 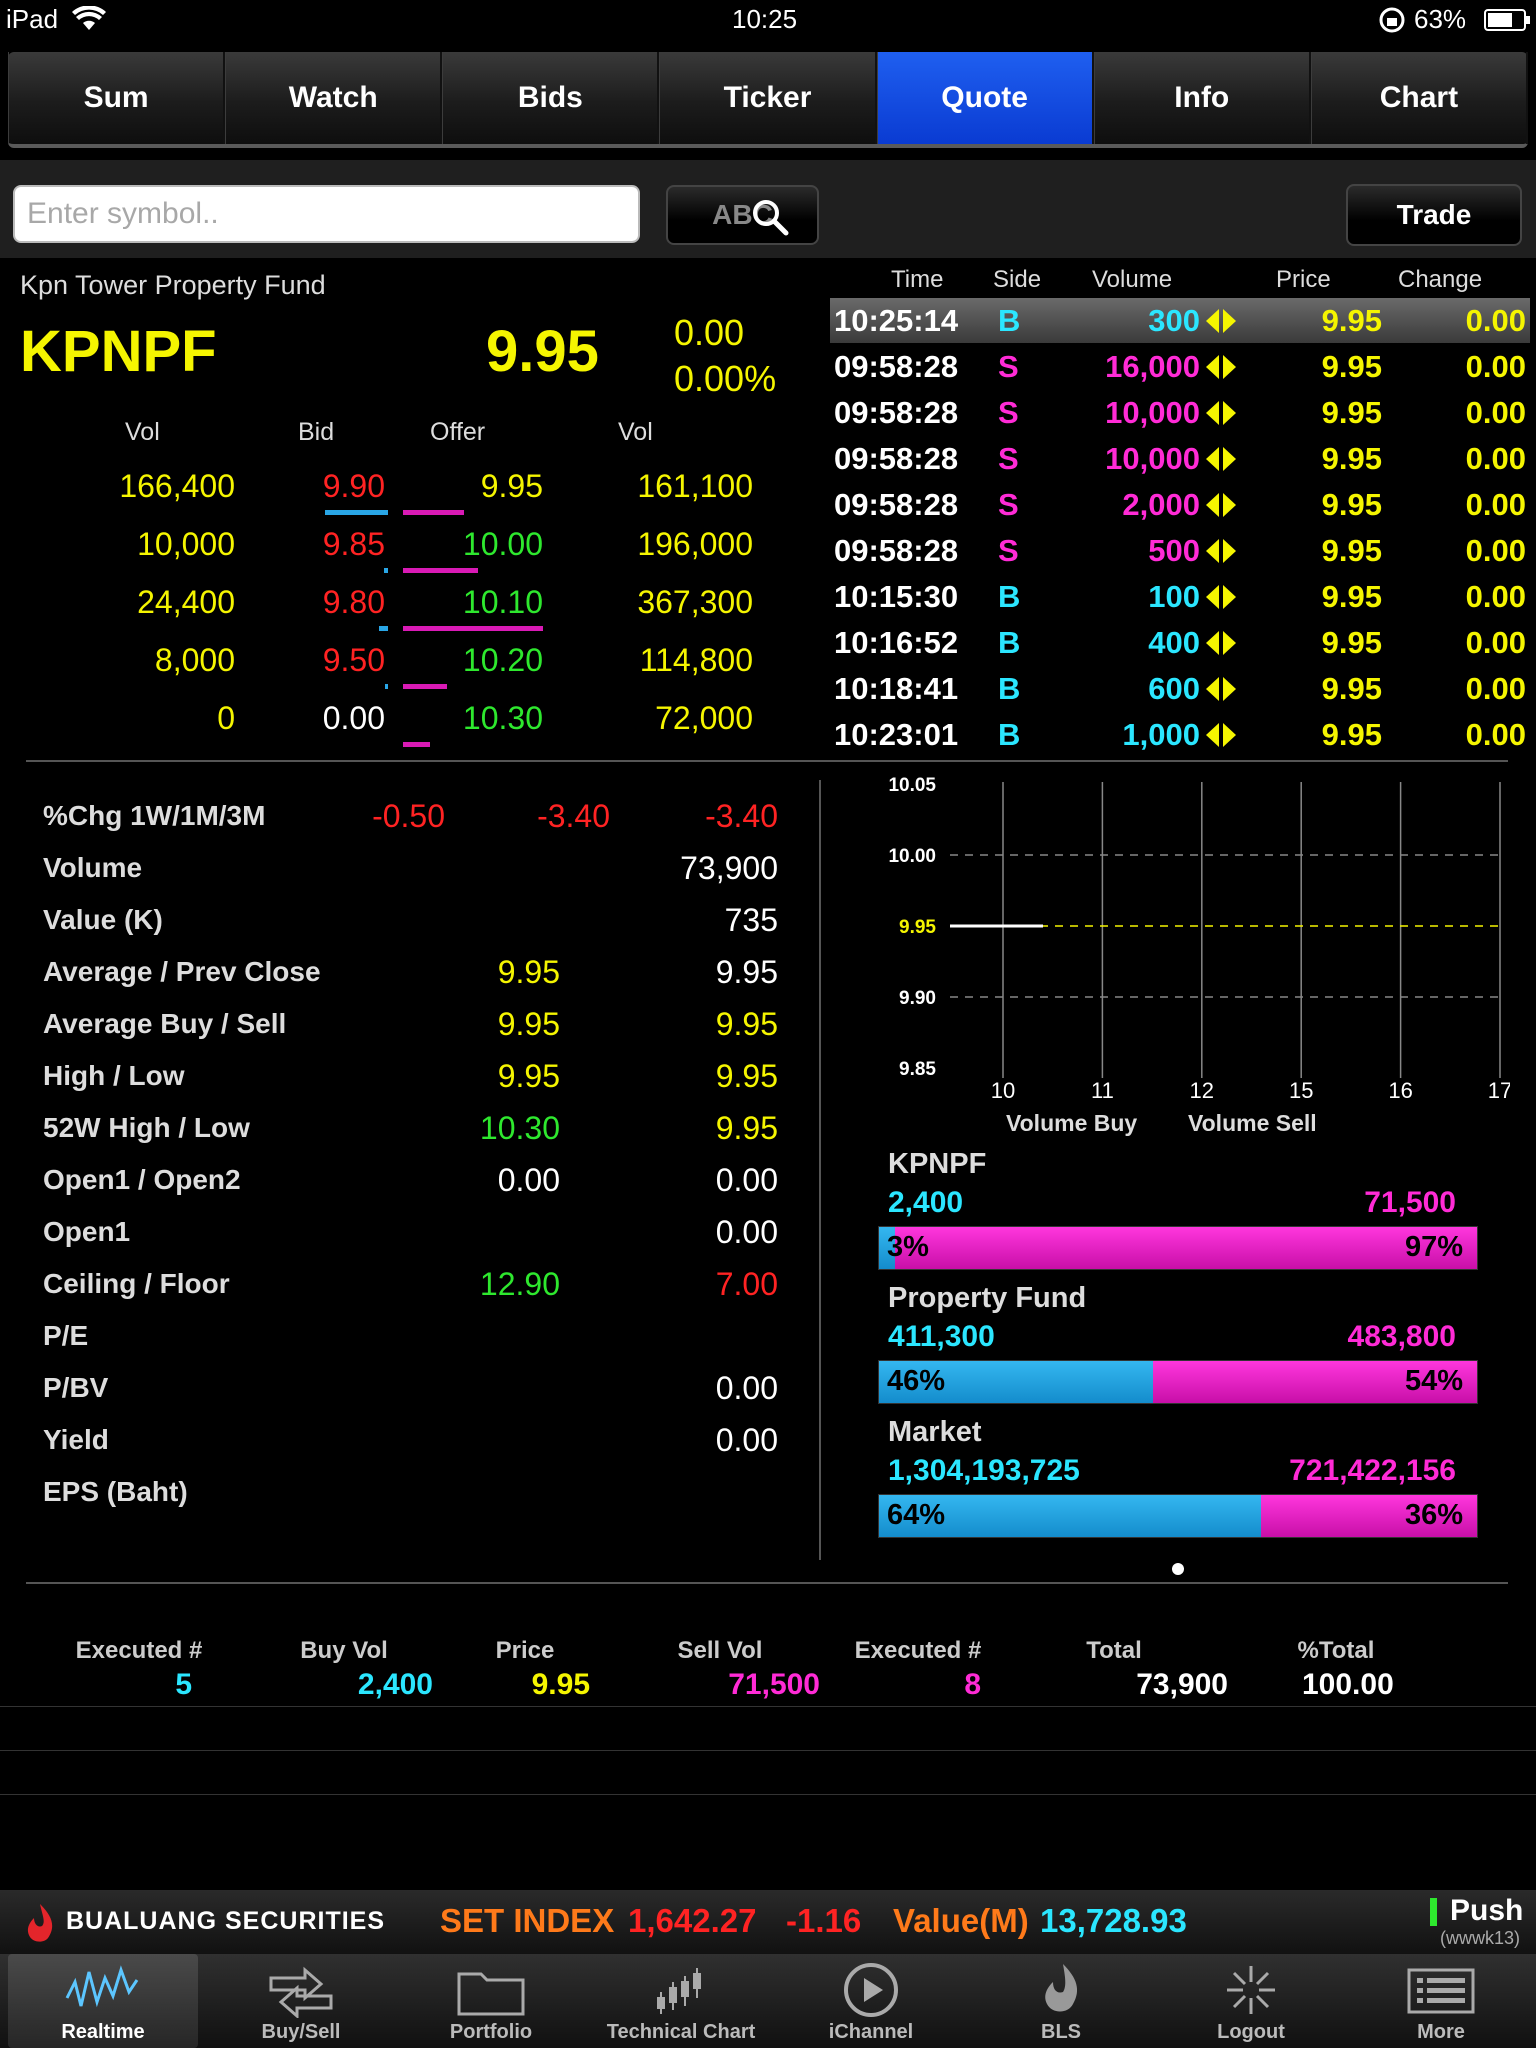 What do you see at coordinates (1180, 688) in the screenshot?
I see `trade-row: 10:18:41 B 600 9.95 0.00` at bounding box center [1180, 688].